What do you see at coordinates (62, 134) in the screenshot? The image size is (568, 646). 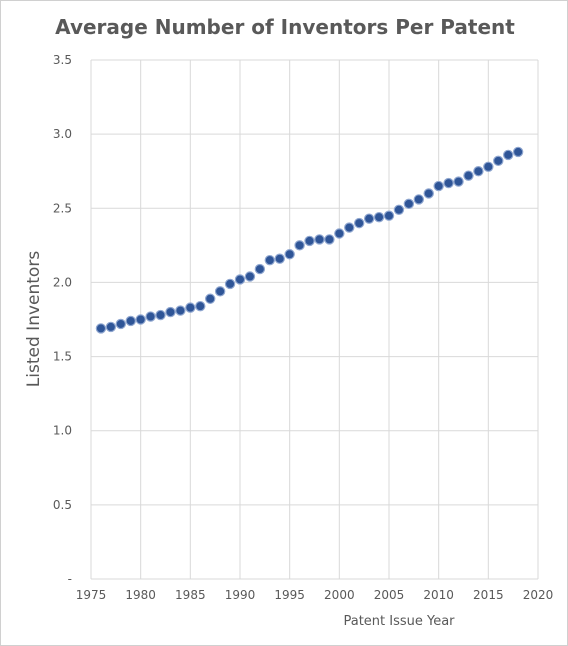 I see `y-tick-label: 3.0` at bounding box center [62, 134].